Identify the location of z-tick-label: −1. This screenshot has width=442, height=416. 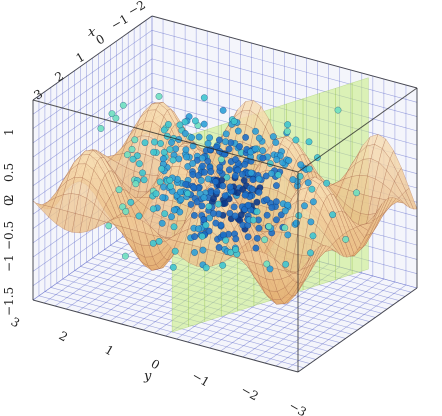
(9, 263).